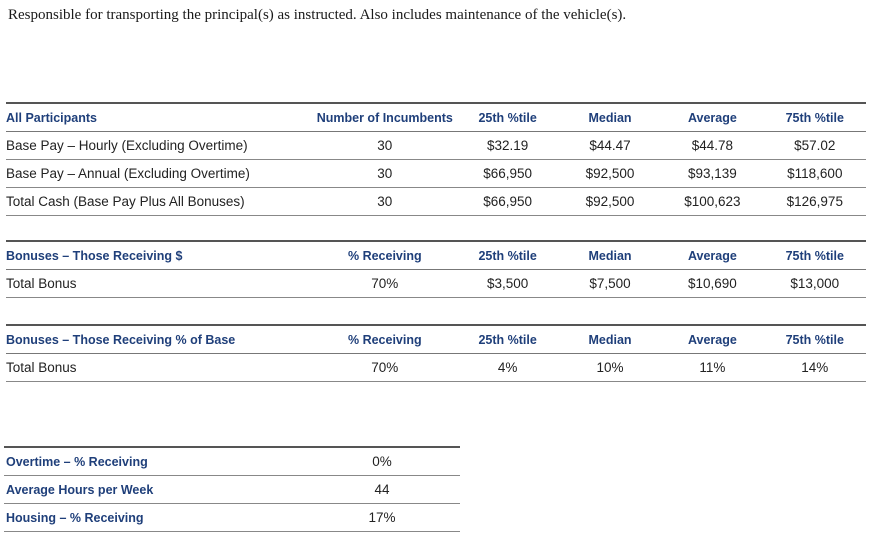 The width and height of the screenshot is (880, 554). I want to click on table-cell: $44.78, so click(712, 145).